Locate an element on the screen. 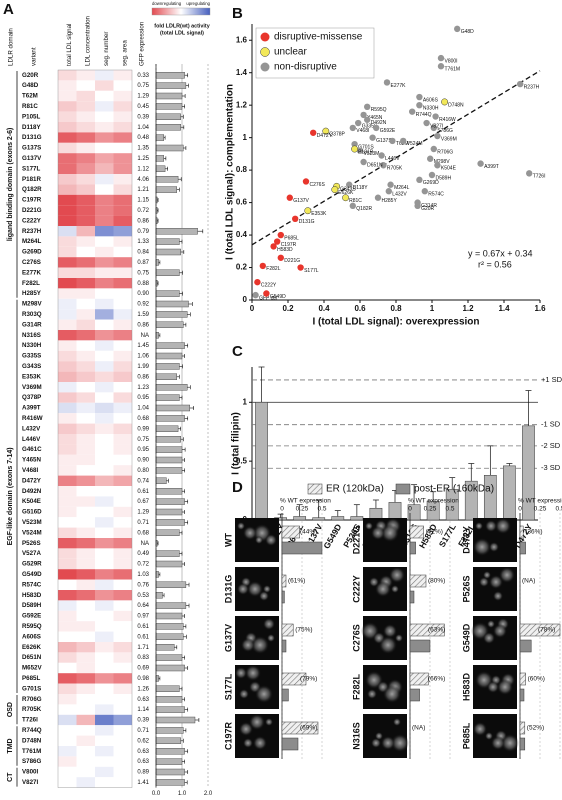  gfp-value: 0.71 is located at coordinates (143, 731).